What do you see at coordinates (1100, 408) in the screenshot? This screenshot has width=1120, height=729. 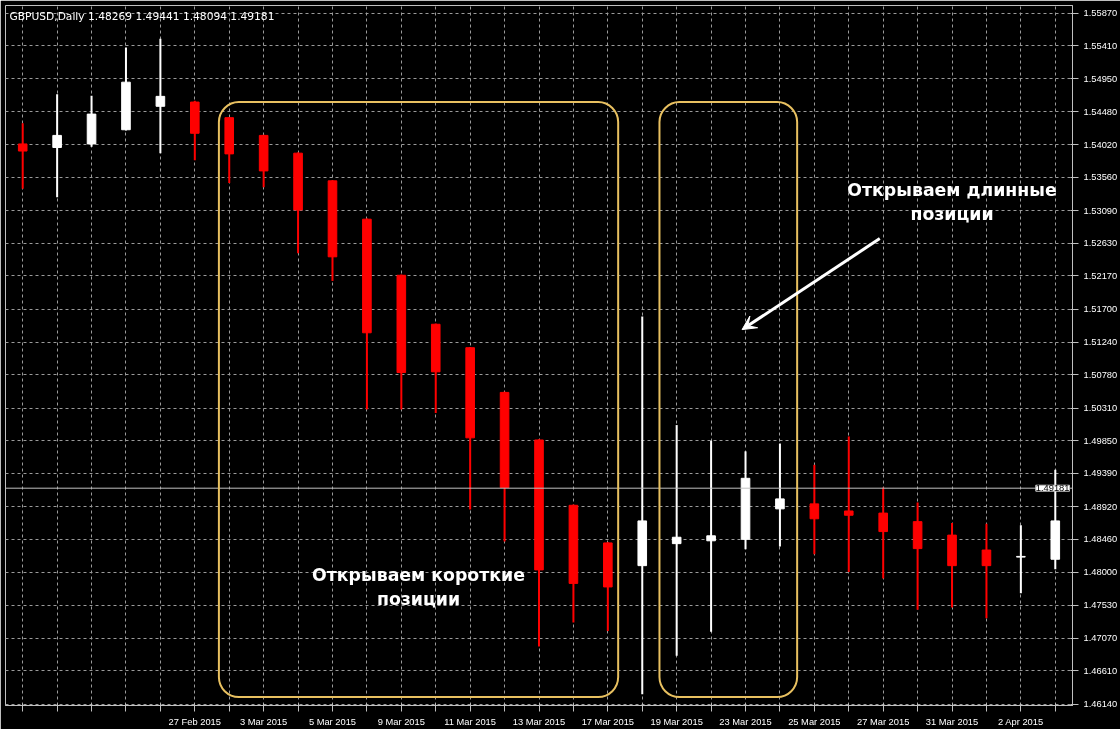 I see `y-tick-label: 1.50310` at bounding box center [1100, 408].